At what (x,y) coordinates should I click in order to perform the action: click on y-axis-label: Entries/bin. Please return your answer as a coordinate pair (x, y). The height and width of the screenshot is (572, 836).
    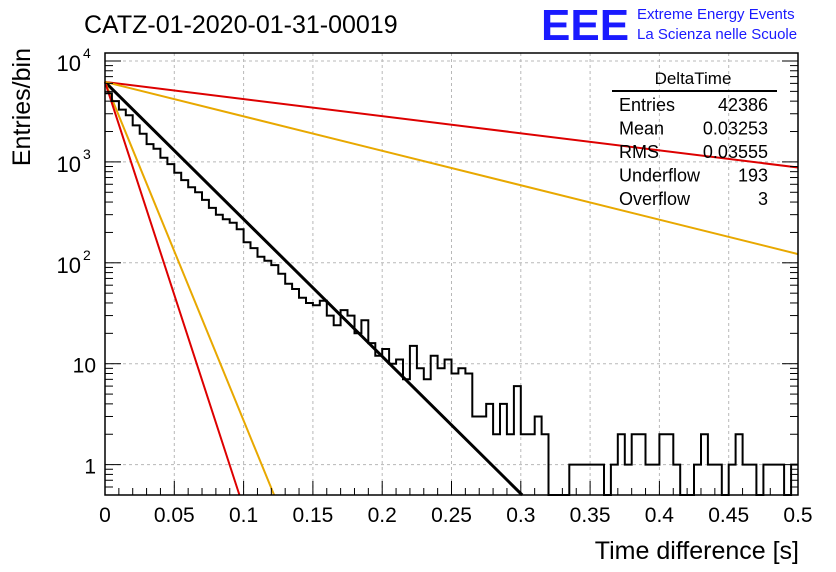
    Looking at the image, I should click on (22, 107).